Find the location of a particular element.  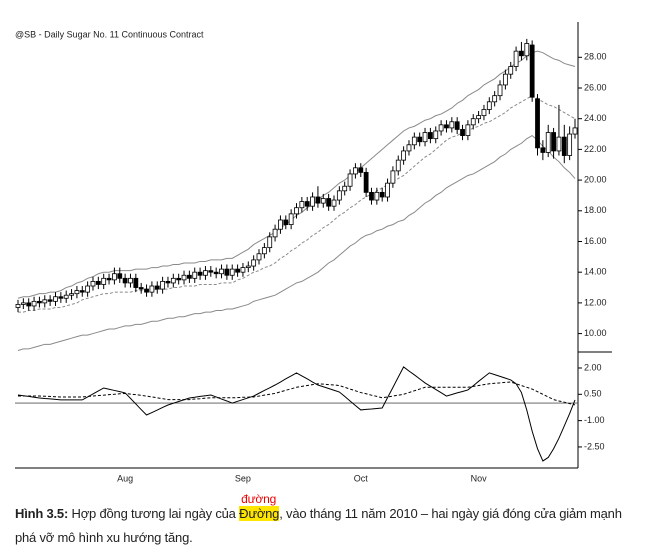

caption-highlight: Đường is located at coordinates (259, 513).